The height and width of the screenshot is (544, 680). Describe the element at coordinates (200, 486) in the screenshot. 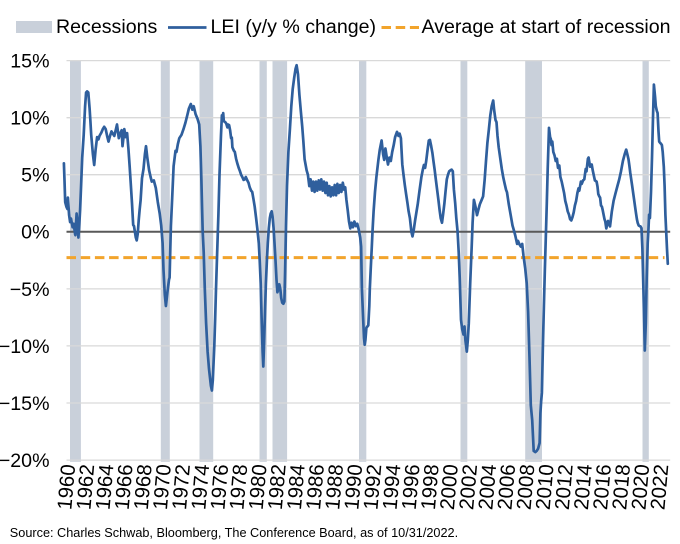

I see `svg-text: 1974` at that location.